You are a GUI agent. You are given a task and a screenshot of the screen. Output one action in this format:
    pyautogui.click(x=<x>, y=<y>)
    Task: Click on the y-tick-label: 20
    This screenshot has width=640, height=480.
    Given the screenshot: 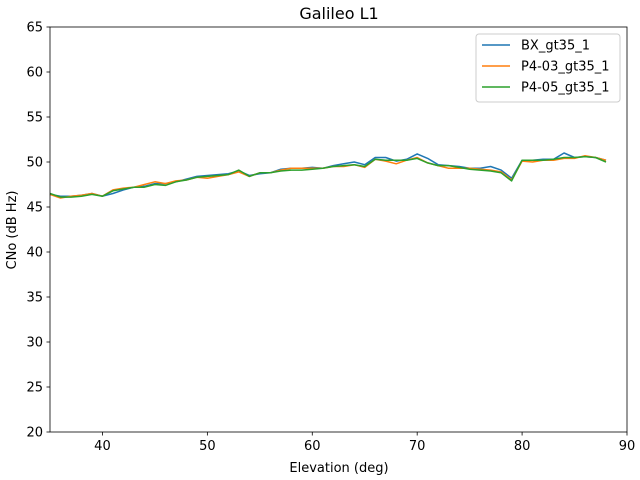 What is the action you would take?
    pyautogui.click(x=34, y=433)
    